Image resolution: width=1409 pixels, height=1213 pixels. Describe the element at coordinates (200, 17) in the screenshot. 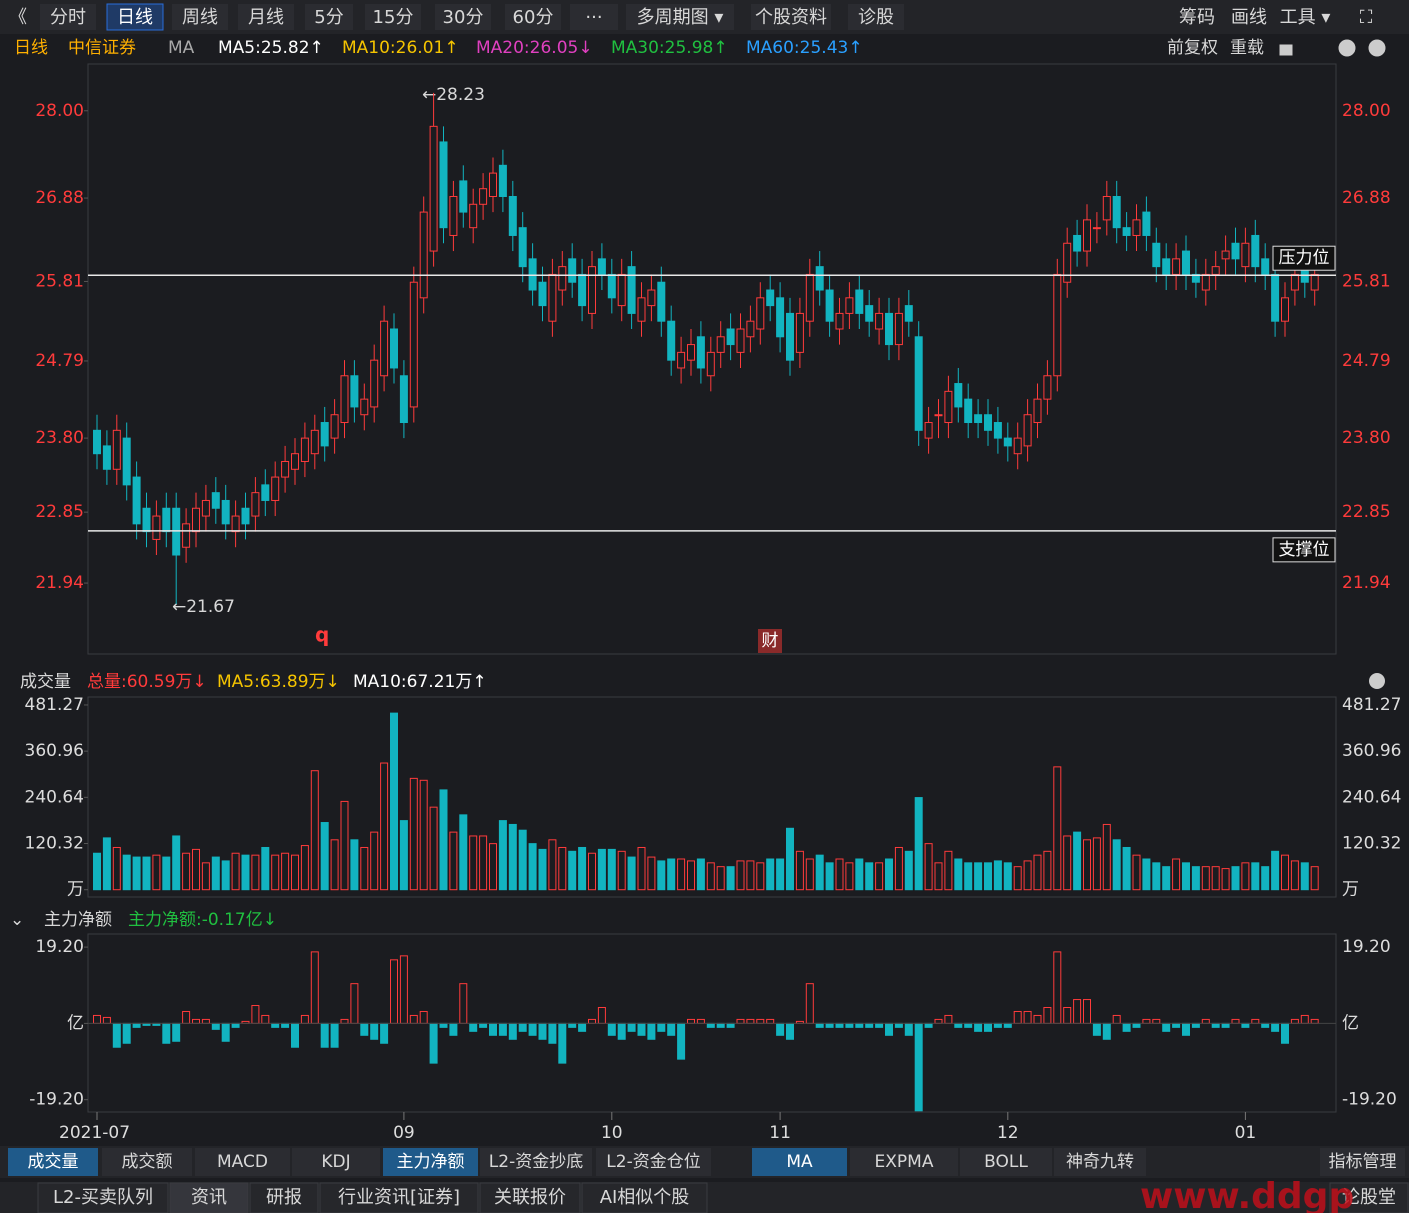

I see `toolbar-button: 周线` at that location.